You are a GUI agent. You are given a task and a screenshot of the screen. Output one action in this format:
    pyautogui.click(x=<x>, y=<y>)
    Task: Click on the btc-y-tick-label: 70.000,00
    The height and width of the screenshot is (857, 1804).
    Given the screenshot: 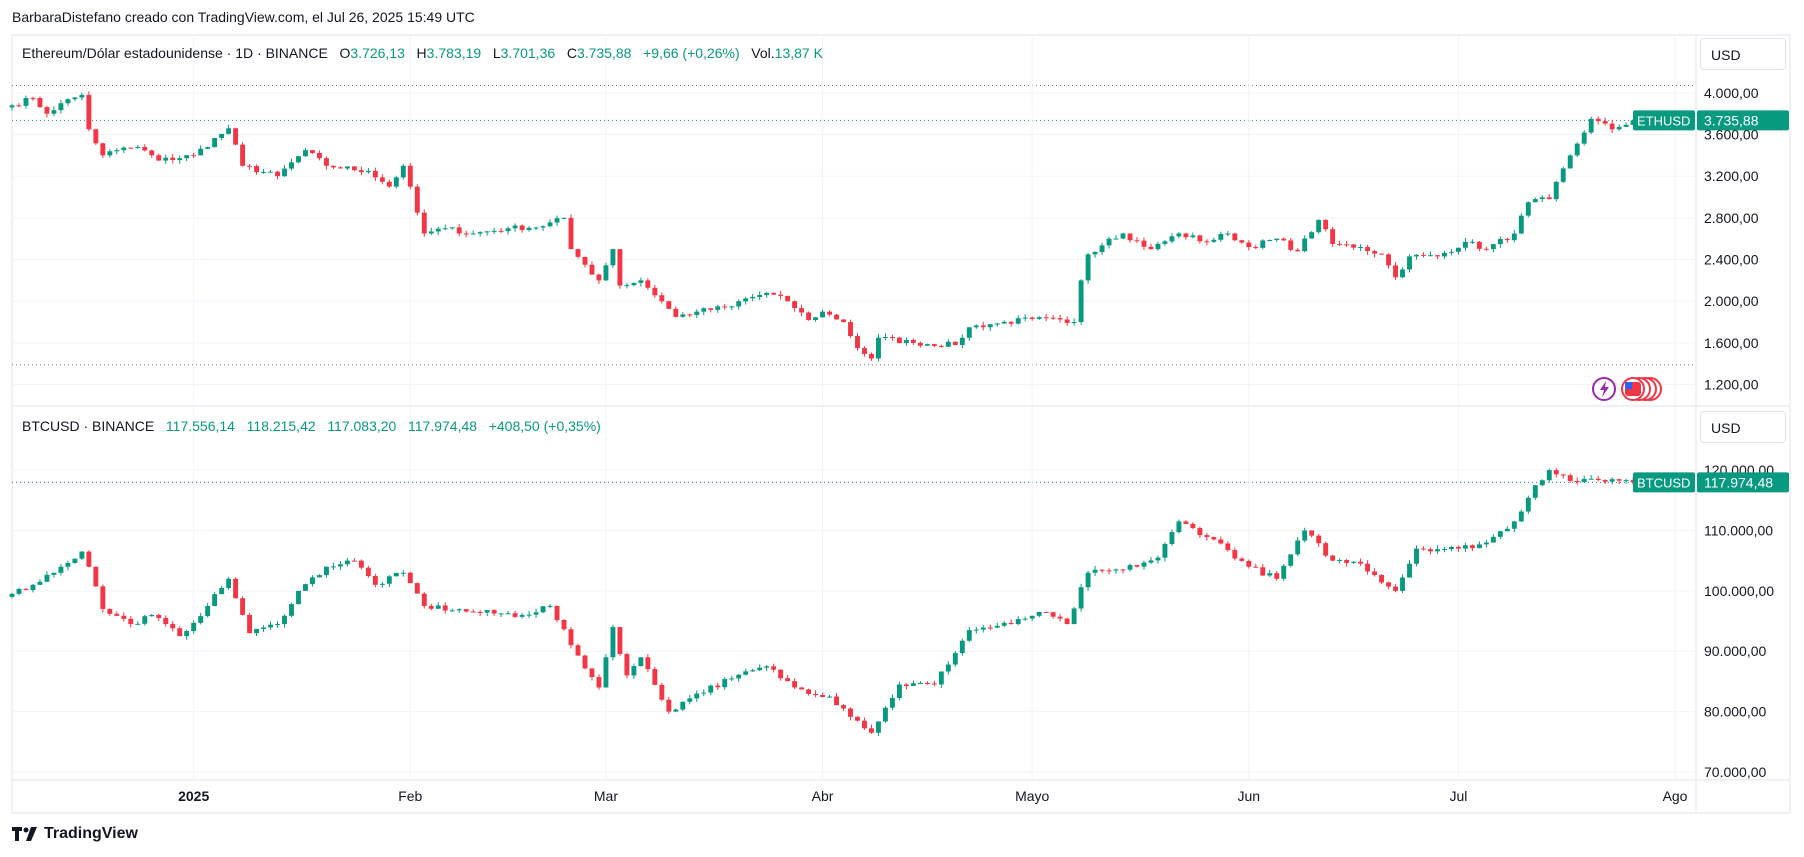 What is the action you would take?
    pyautogui.click(x=1735, y=772)
    